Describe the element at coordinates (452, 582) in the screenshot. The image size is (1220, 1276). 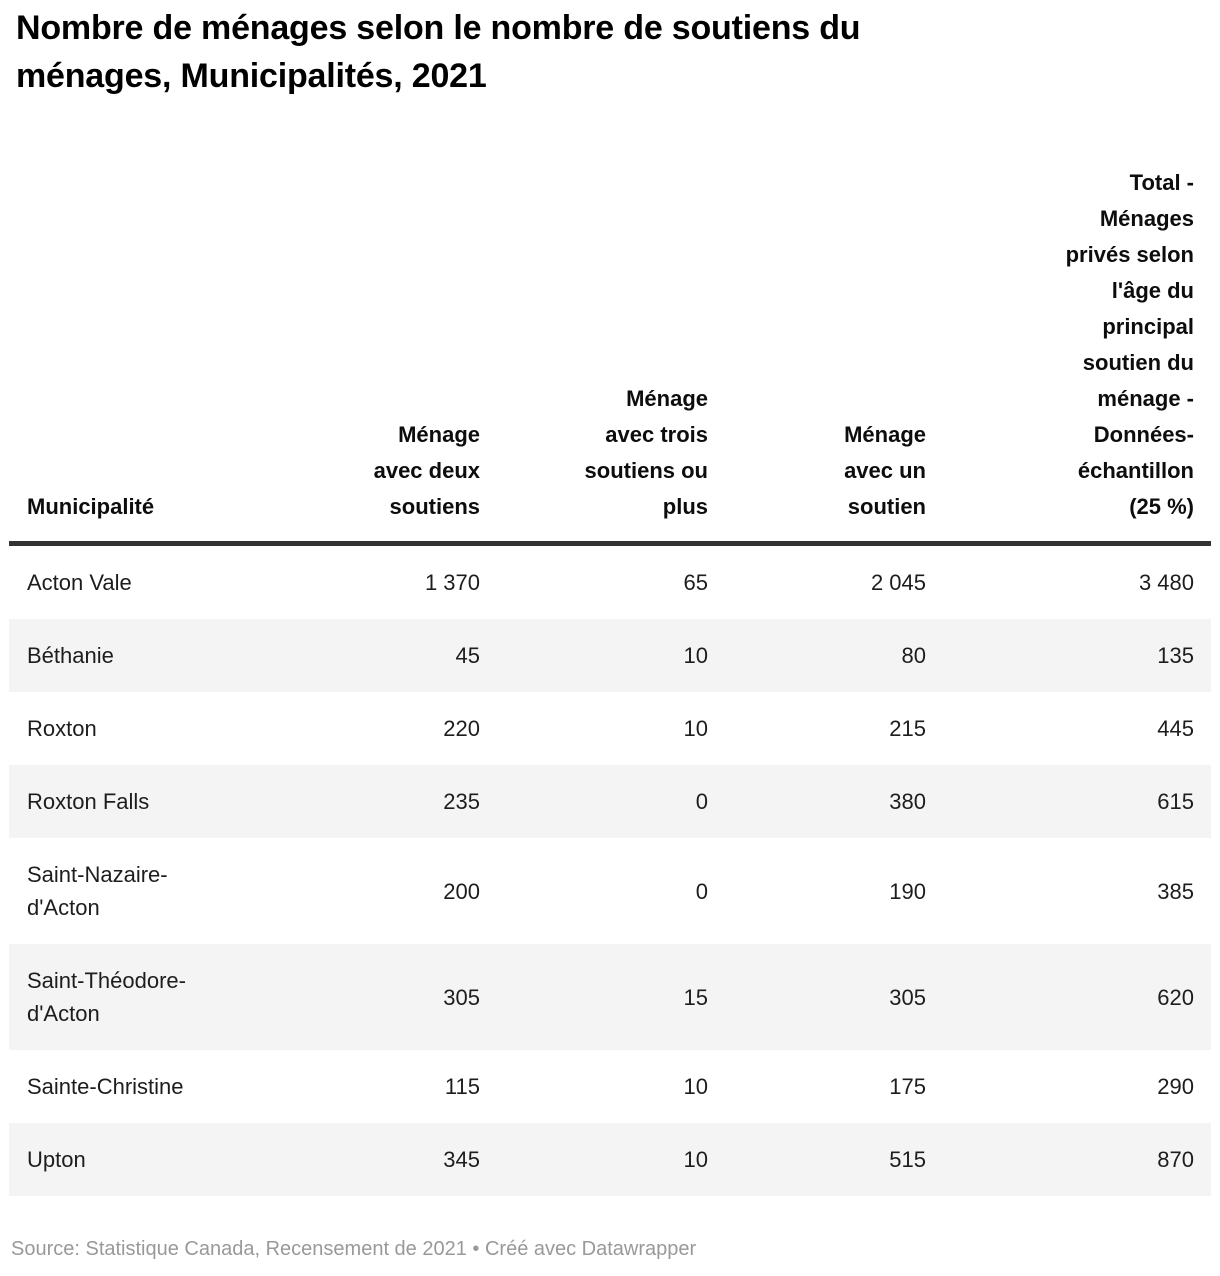
I see `value-cell: 1 370` at that location.